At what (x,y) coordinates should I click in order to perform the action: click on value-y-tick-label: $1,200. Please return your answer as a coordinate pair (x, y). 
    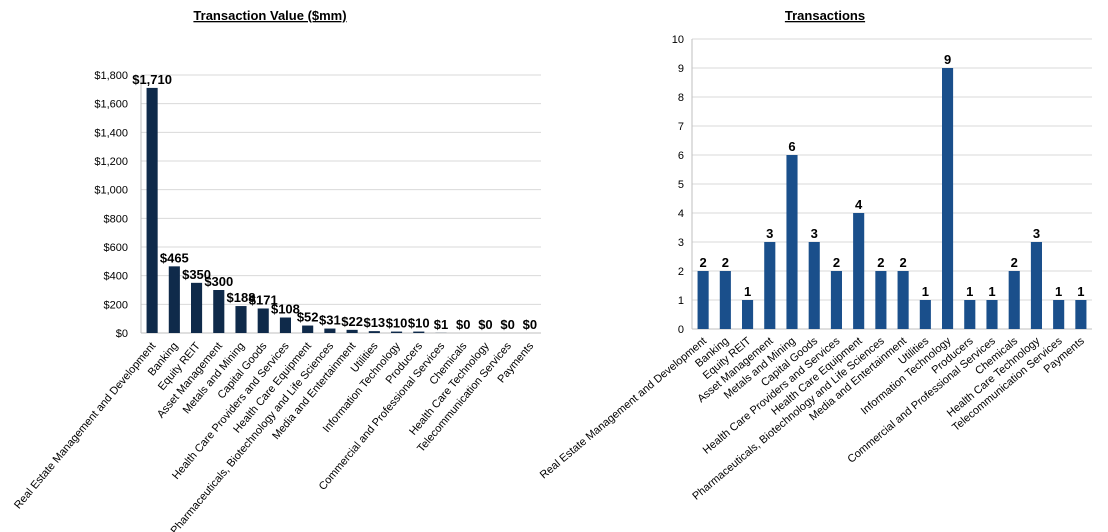
    Looking at the image, I should click on (111, 162).